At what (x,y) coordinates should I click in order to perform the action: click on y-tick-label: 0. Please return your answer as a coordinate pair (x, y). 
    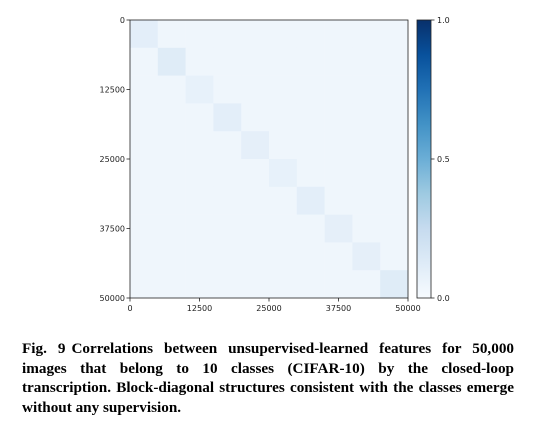
    Looking at the image, I should click on (122, 20).